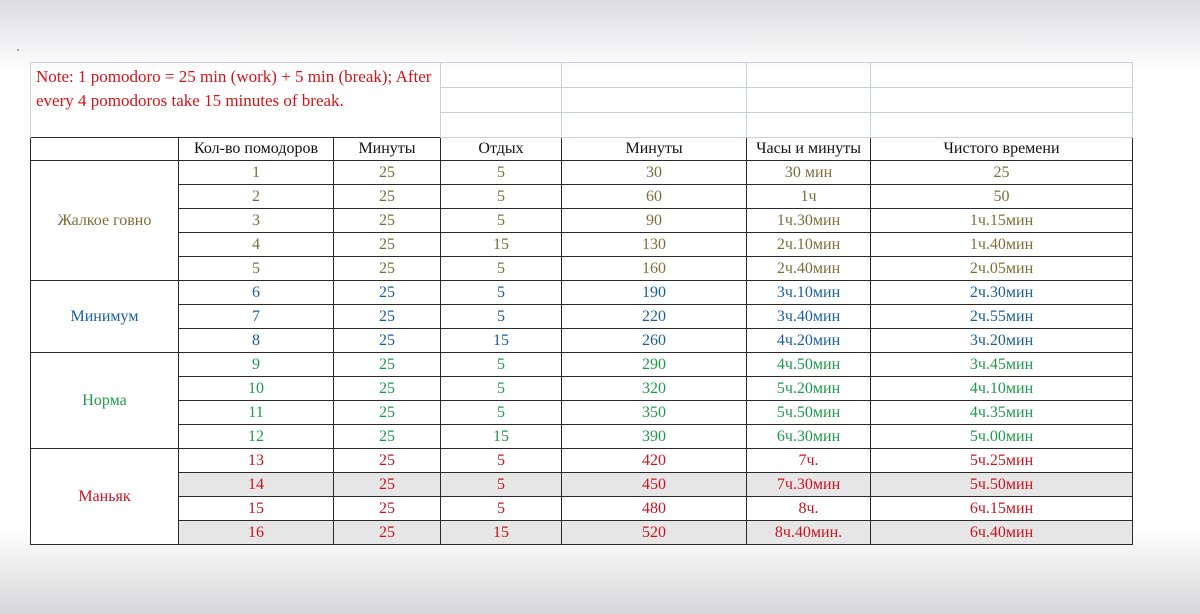  What do you see at coordinates (256, 508) in the screenshot?
I see `count-cell: 15` at bounding box center [256, 508].